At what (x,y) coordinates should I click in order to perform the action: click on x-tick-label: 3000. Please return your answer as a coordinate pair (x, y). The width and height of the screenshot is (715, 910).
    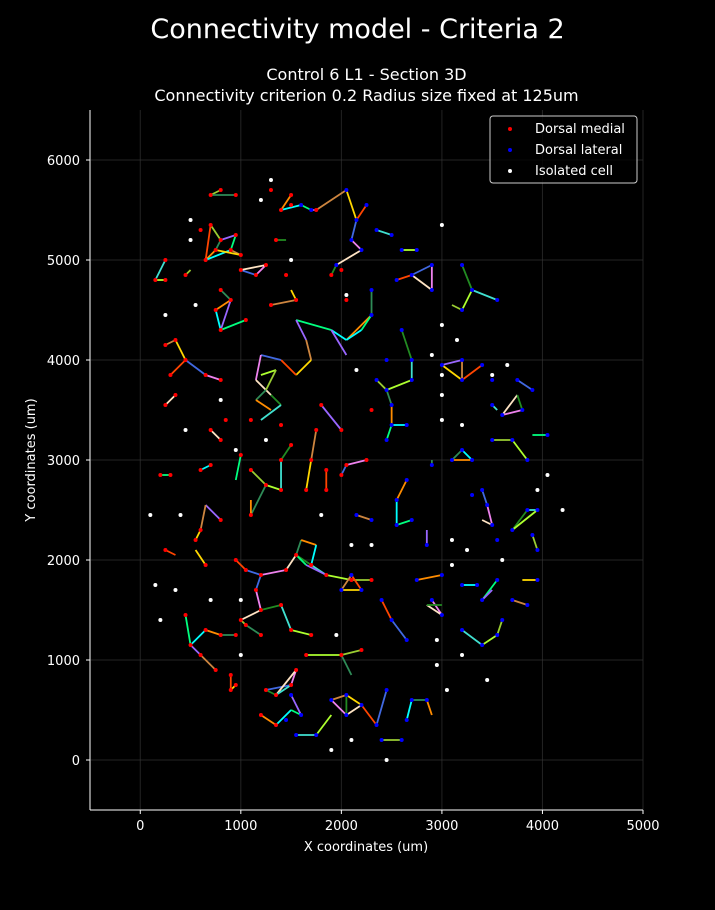
    Looking at the image, I should click on (441, 826).